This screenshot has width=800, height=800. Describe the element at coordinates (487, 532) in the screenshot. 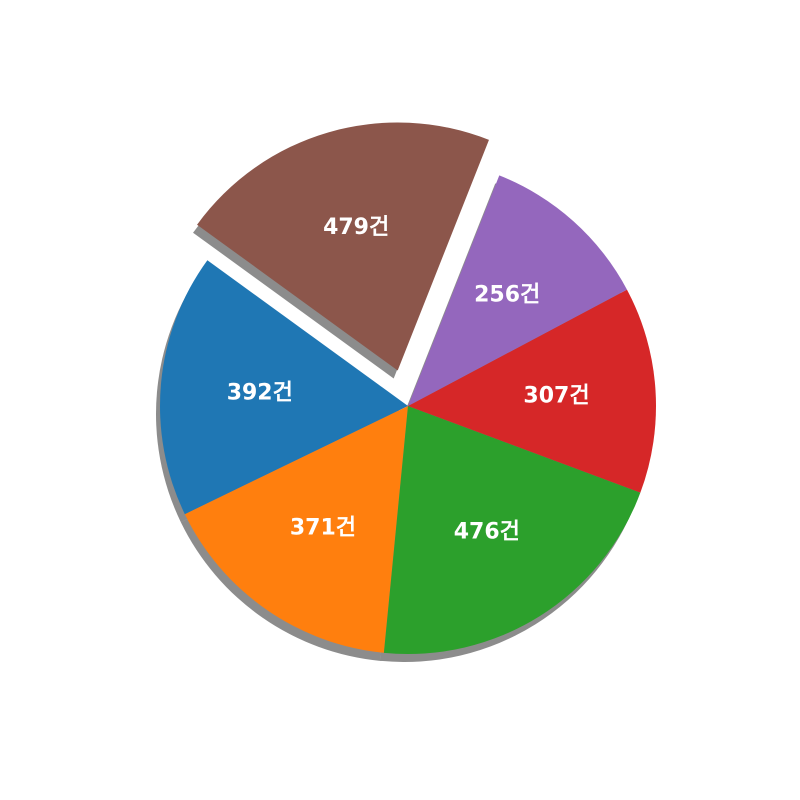

I see `slice-476-label: 476건` at that location.